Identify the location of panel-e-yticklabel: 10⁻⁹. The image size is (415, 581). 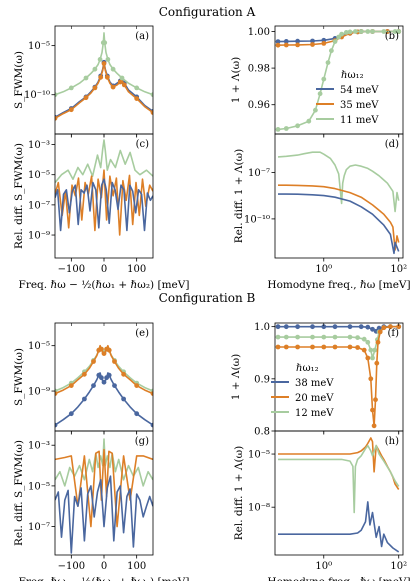
(39, 392).